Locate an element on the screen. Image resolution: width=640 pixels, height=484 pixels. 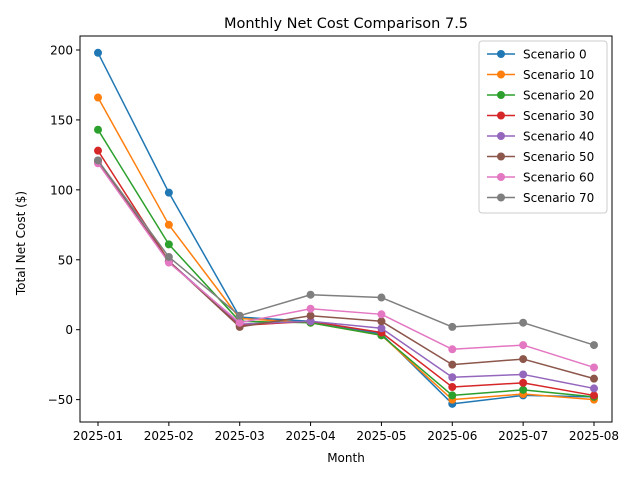
legend-item: Scenario 70 is located at coordinates (540, 198).